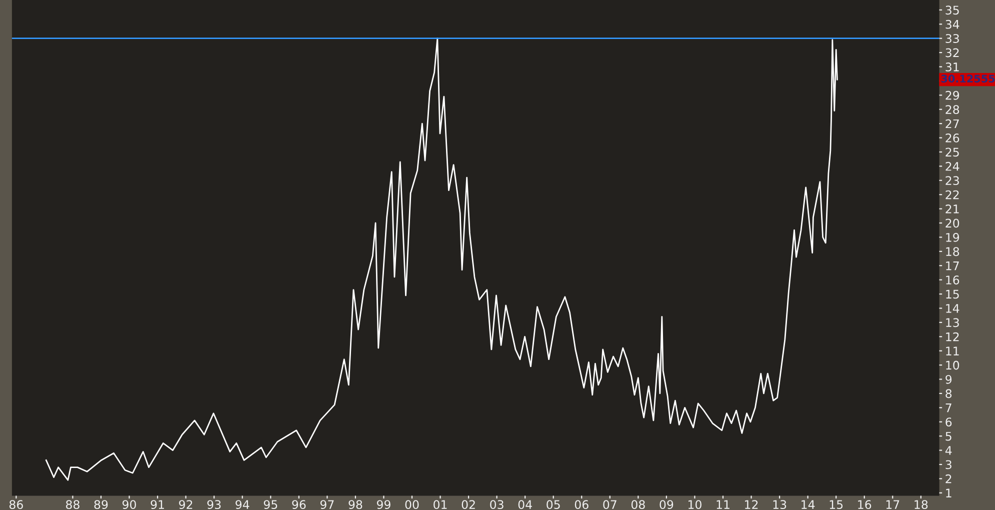 Image resolution: width=995 pixels, height=510 pixels. What do you see at coordinates (952, 294) in the screenshot?
I see `y-tick-label: 15` at bounding box center [952, 294].